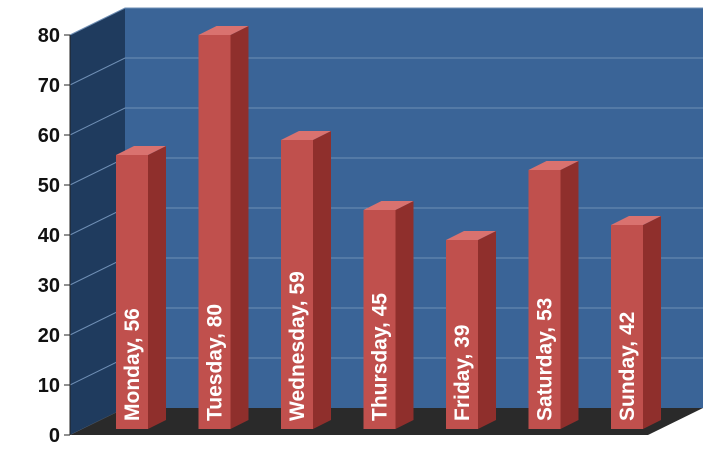 This screenshot has width=707, height=452. What do you see at coordinates (49, 136) in the screenshot?
I see `y-tick-label: 60` at bounding box center [49, 136].